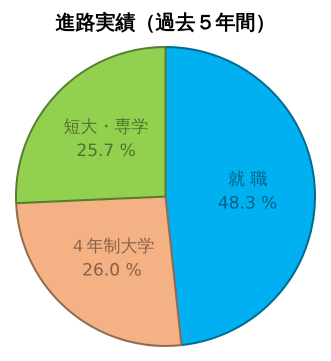 The image size is (331, 361). Describe the element at coordinates (248, 180) in the screenshot. I see `slice-label: 就 職` at that location.